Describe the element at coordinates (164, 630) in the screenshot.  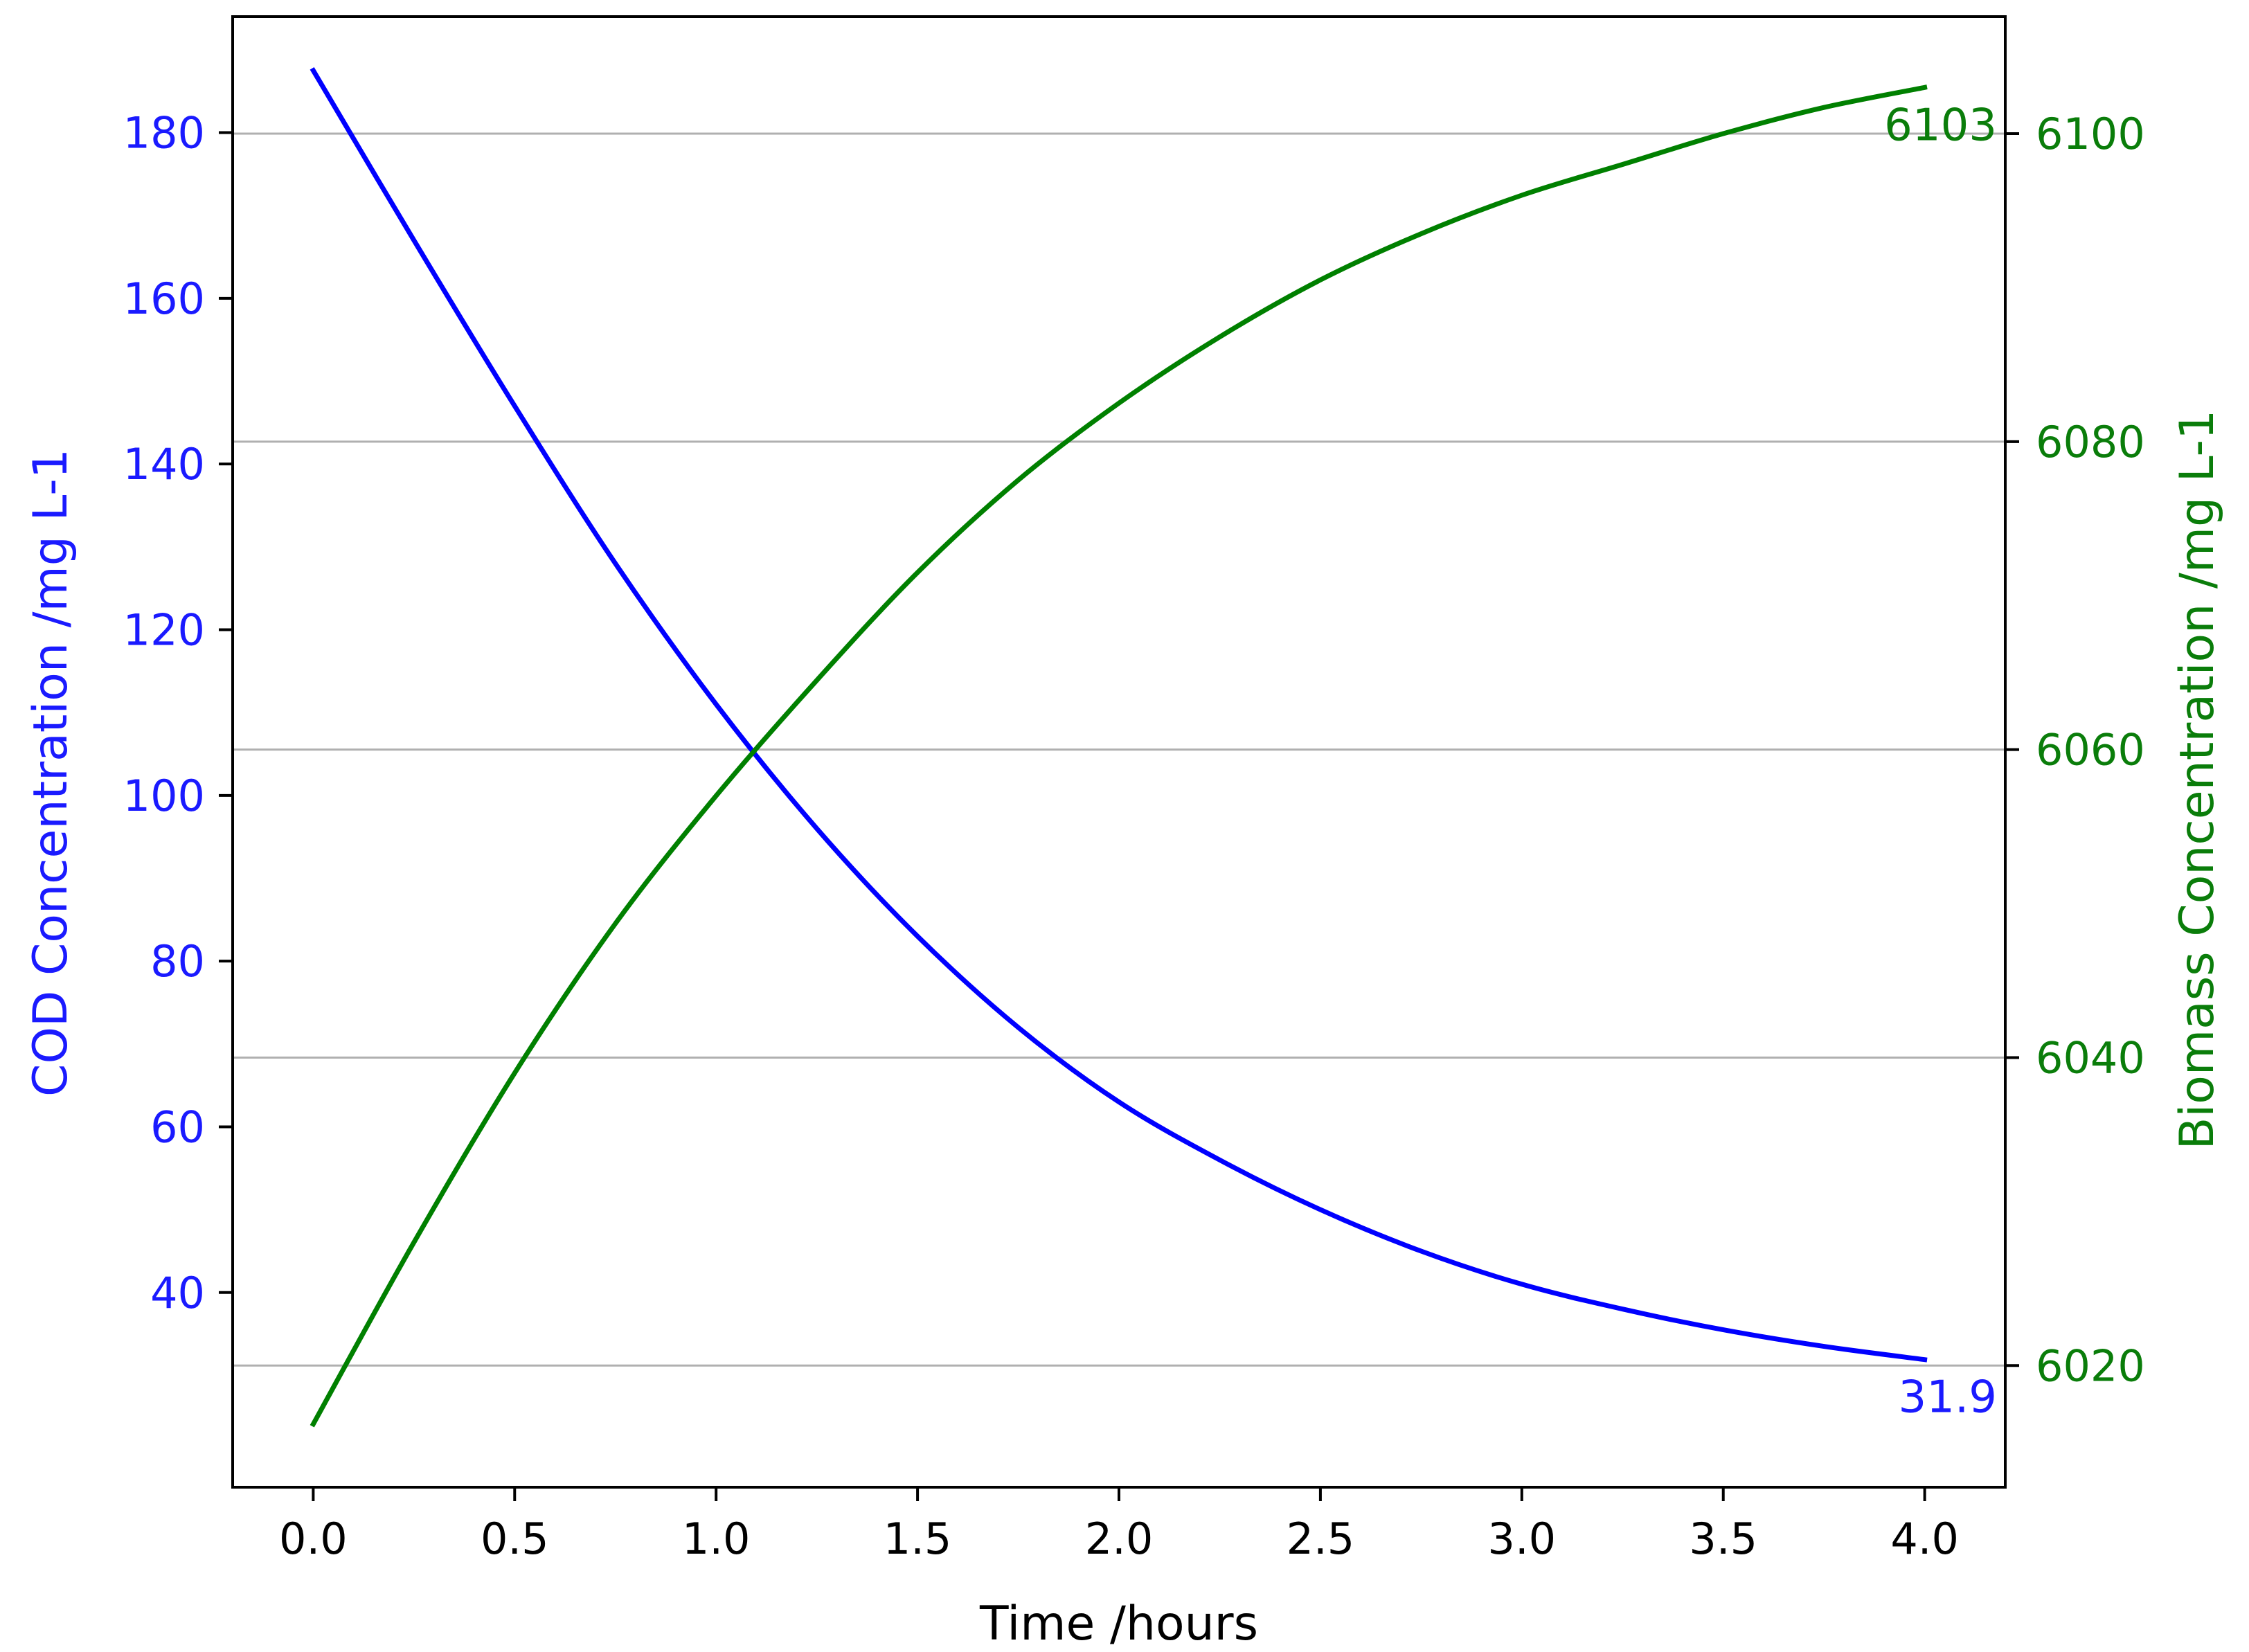
I see `left-y-tick-label-4: 120` at that location.